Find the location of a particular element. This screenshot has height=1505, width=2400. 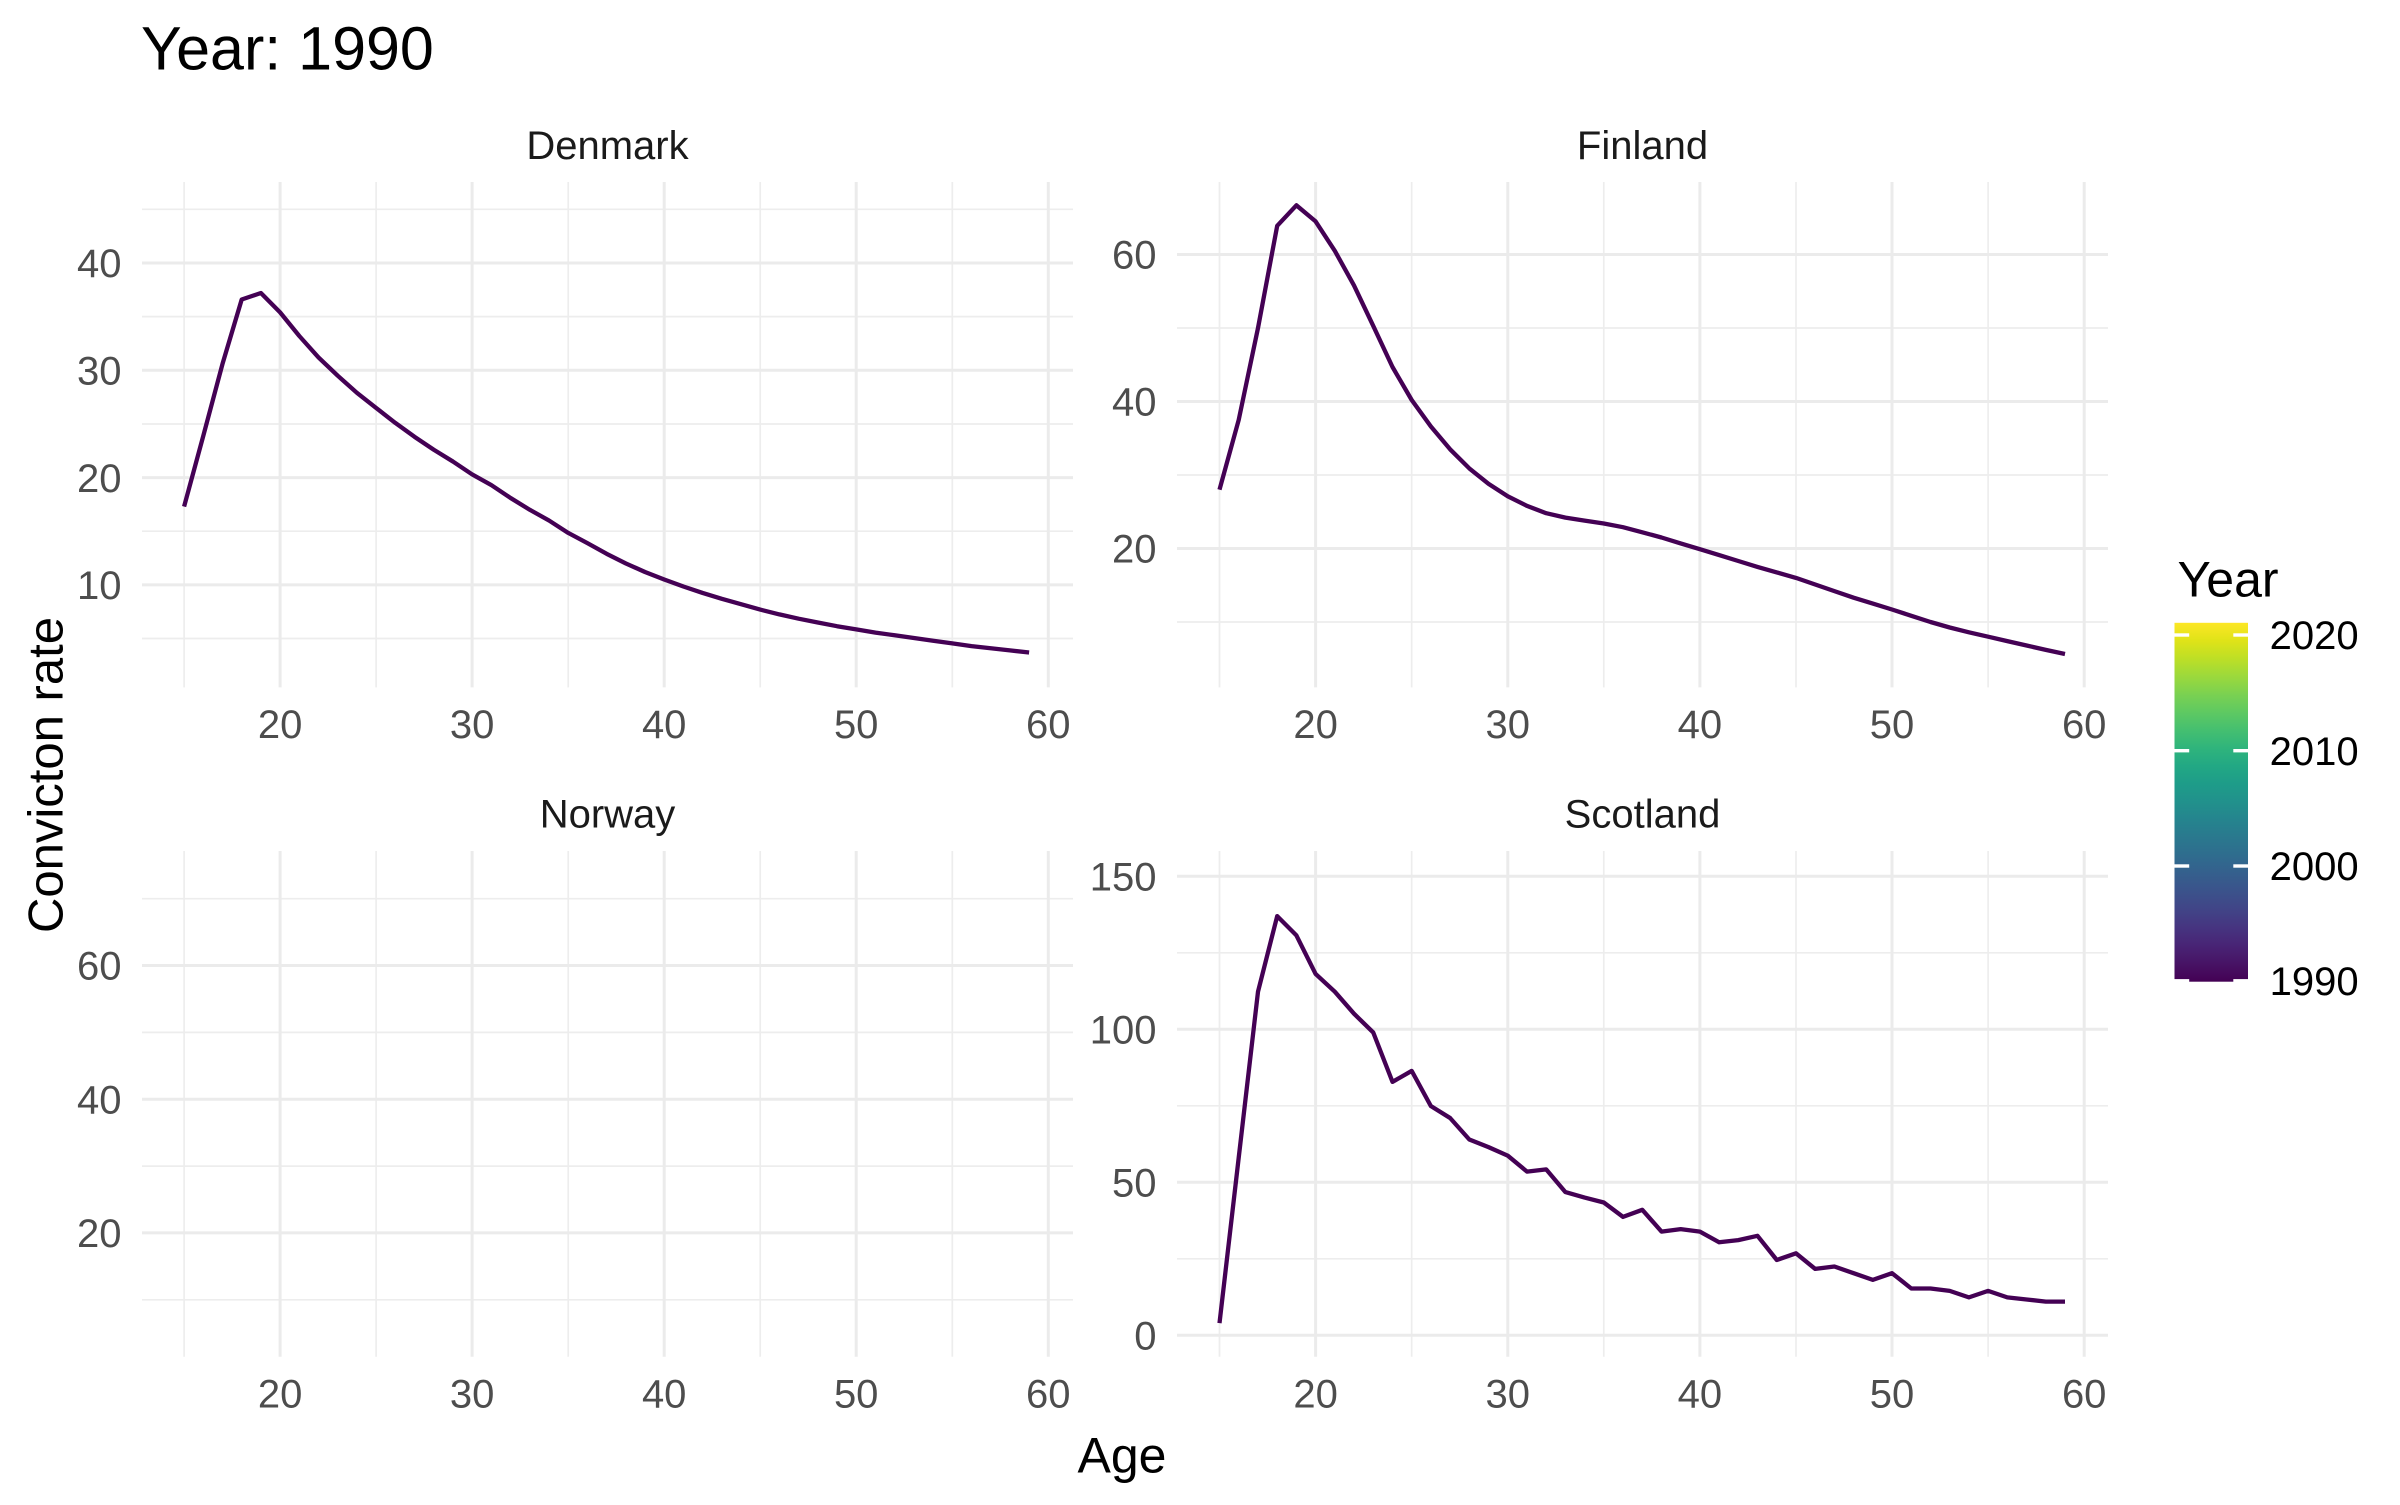

svg-text: 2000 is located at coordinates (2314, 867).